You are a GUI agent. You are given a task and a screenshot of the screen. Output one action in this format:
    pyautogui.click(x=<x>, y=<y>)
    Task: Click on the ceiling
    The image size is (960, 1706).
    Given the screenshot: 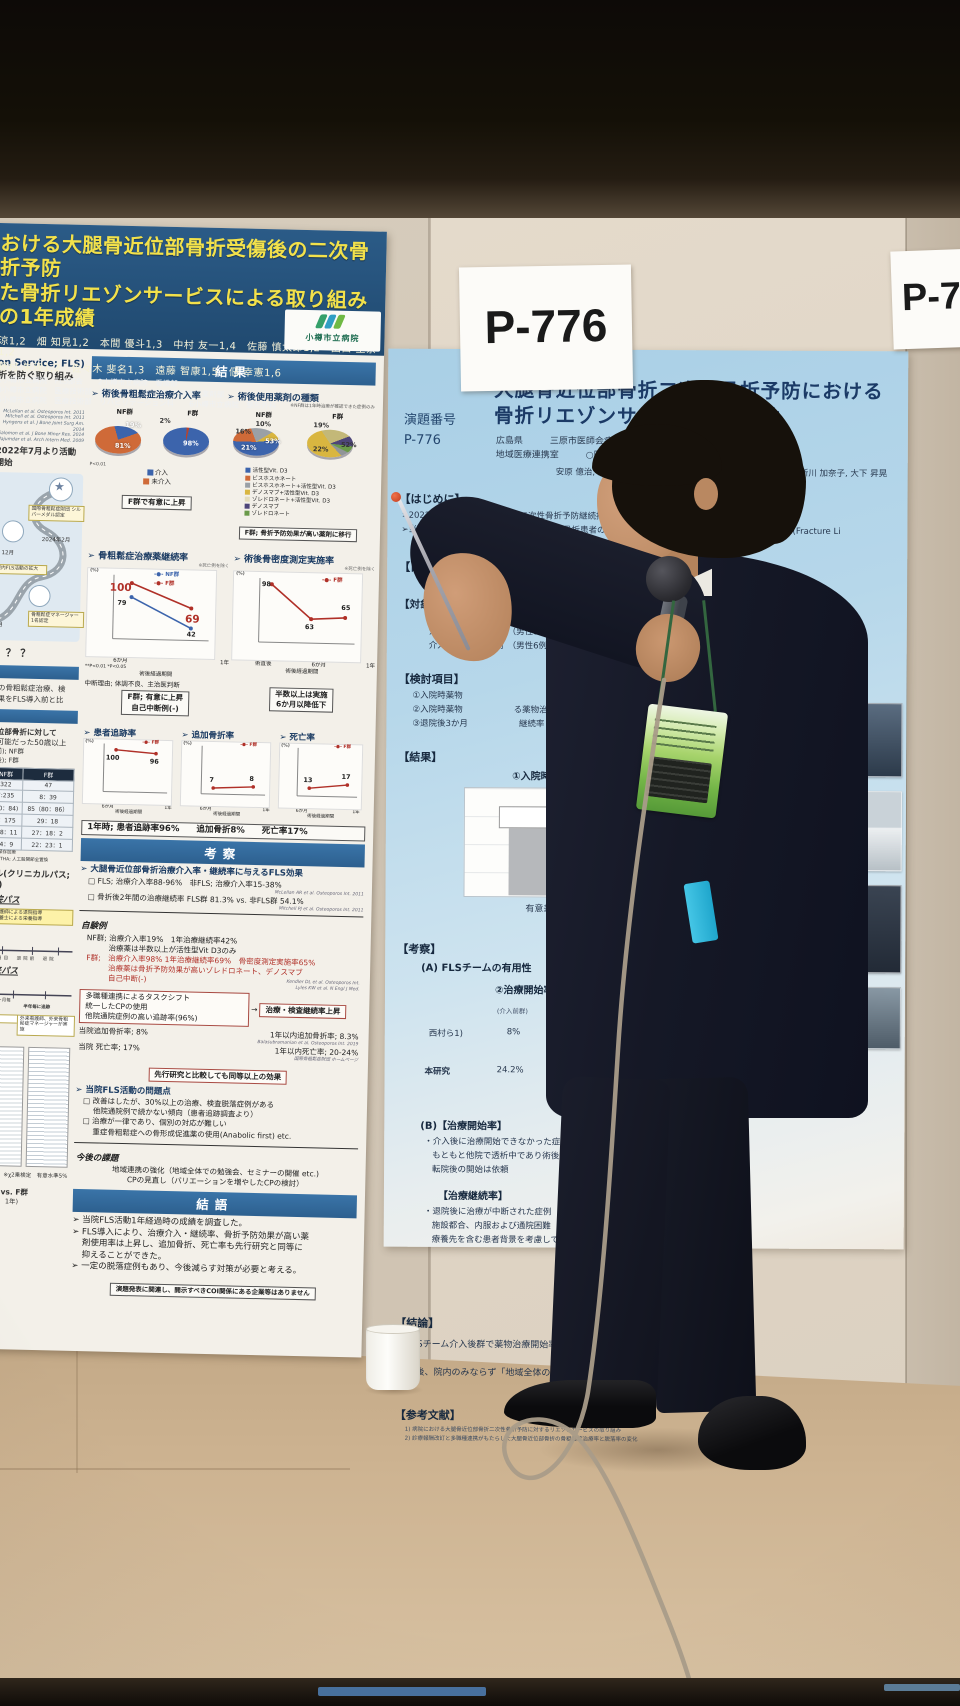 What is the action you would take?
    pyautogui.click(x=480, y=109)
    